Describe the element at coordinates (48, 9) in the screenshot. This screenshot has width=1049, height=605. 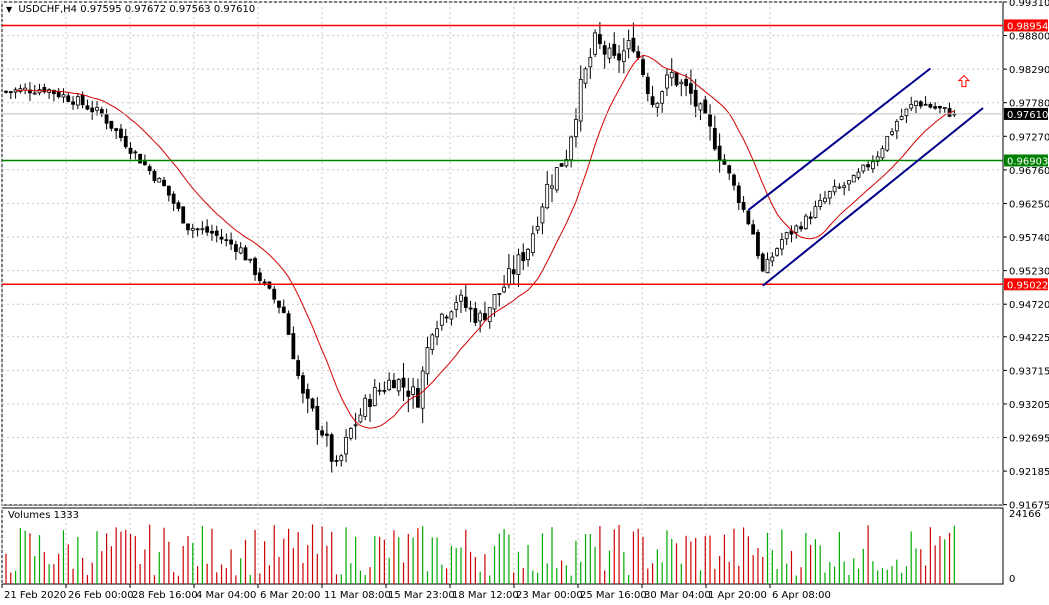
I see `header-symbol: USDCHF,H4` at that location.